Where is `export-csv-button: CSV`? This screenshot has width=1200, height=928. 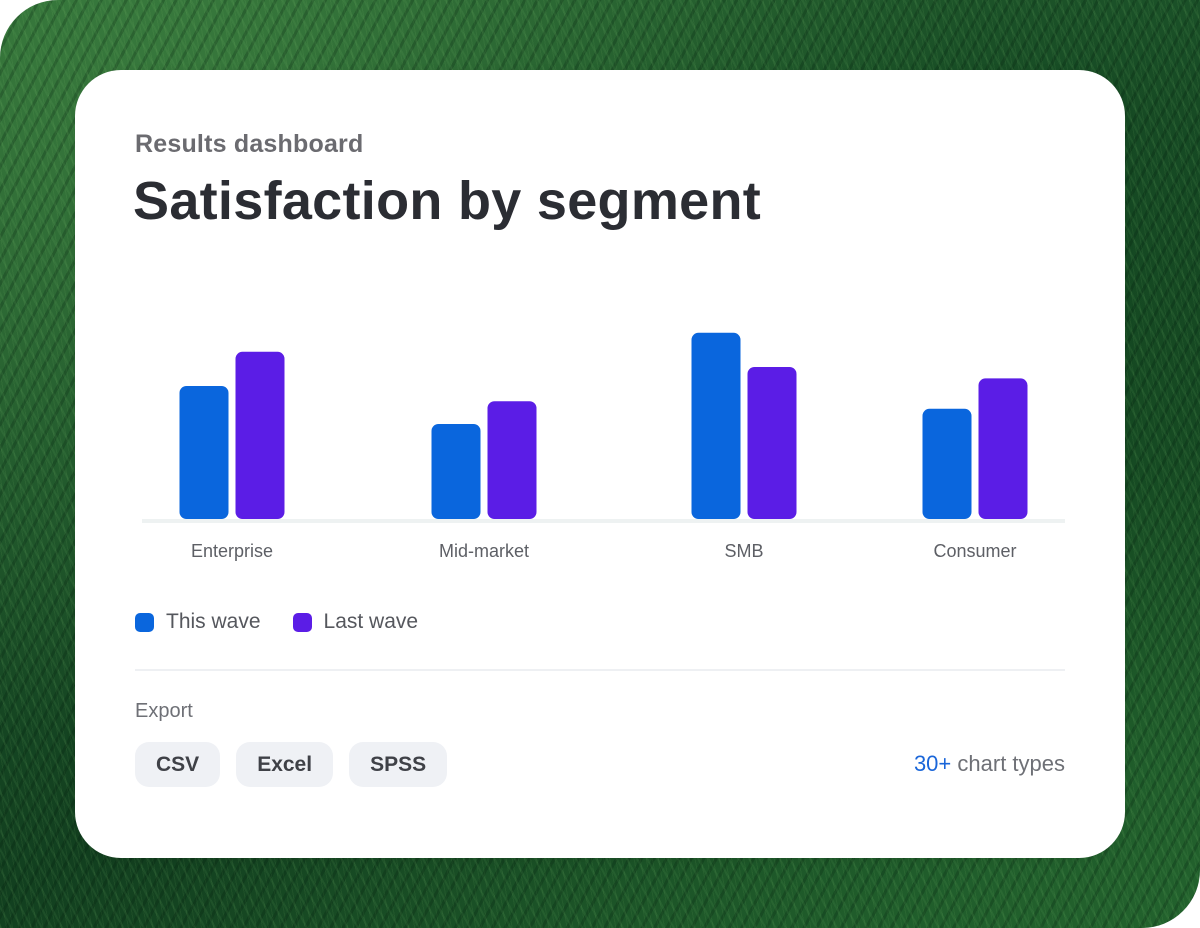 export-csv-button: CSV is located at coordinates (178, 764).